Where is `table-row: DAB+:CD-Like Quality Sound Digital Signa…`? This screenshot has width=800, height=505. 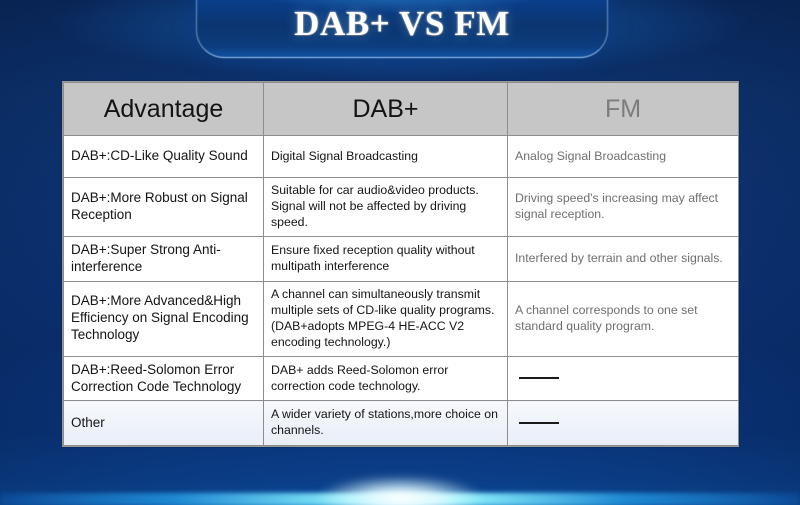 table-row: DAB+:CD-Like Quality Sound Digital Signa… is located at coordinates (401, 156).